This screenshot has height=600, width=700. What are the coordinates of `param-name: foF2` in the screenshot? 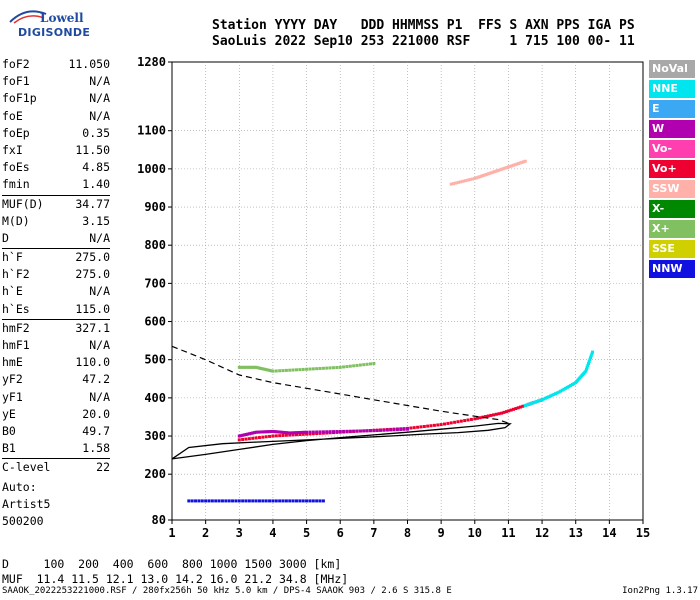 It's located at (16, 64).